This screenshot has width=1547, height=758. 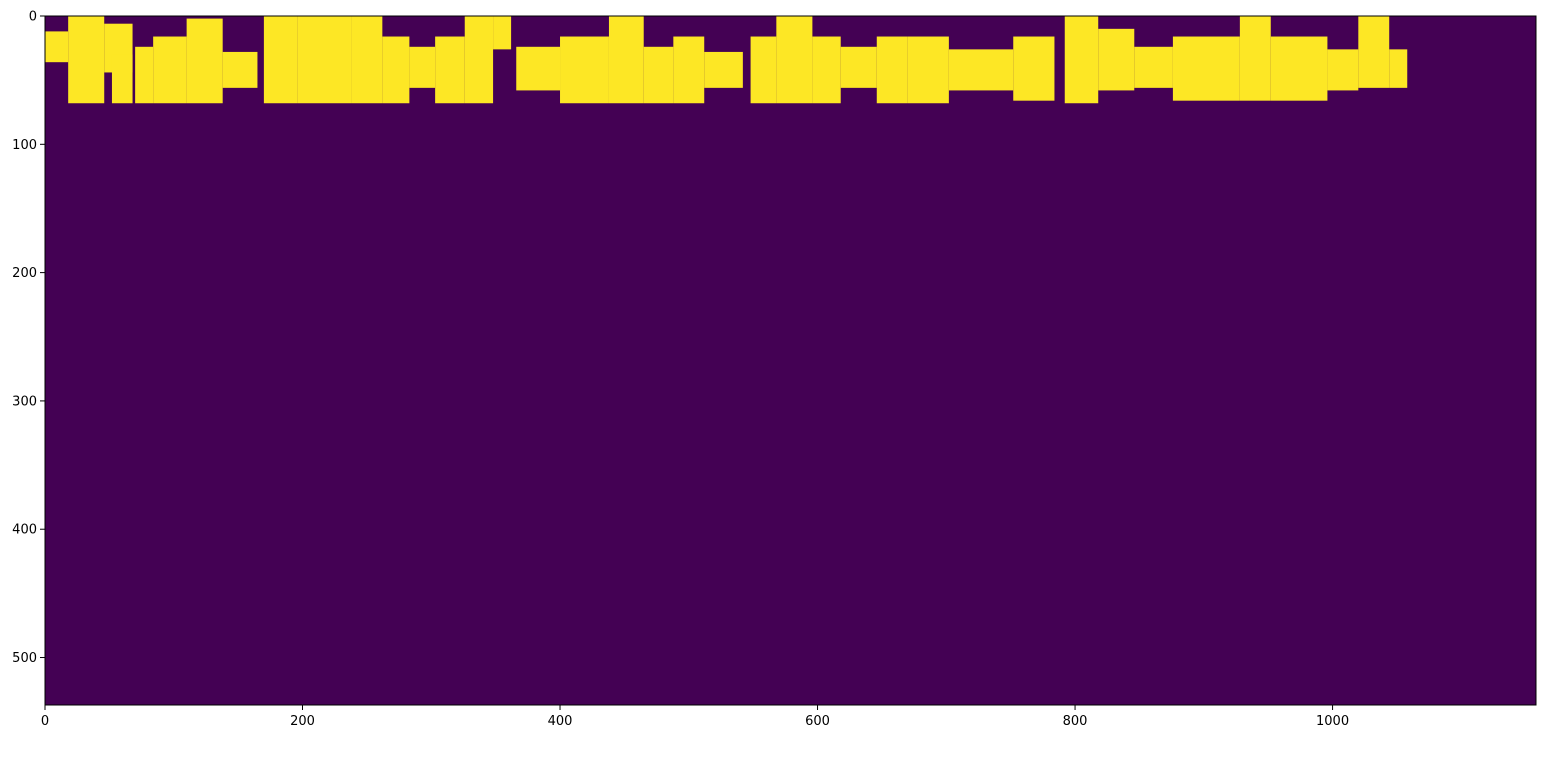 What do you see at coordinates (1075, 721) in the screenshot?
I see `x-tick-label: 800` at bounding box center [1075, 721].